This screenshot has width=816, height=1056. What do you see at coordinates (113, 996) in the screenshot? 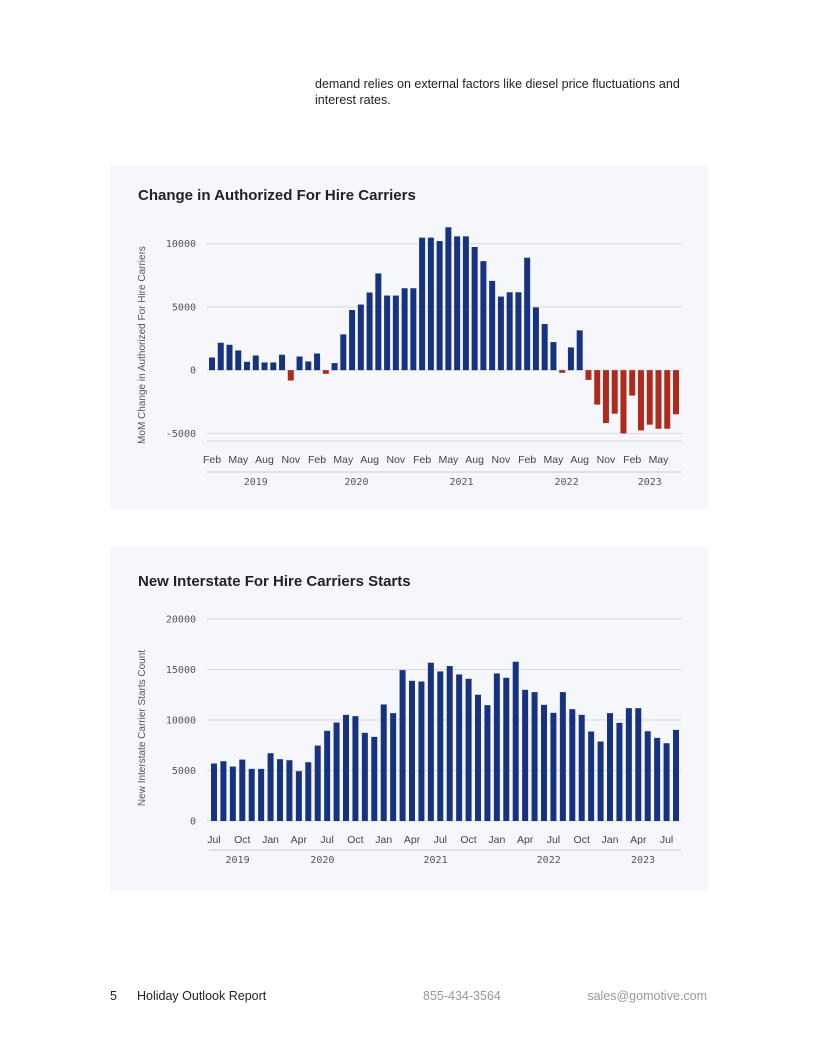
I see `page-number: 5` at bounding box center [113, 996].